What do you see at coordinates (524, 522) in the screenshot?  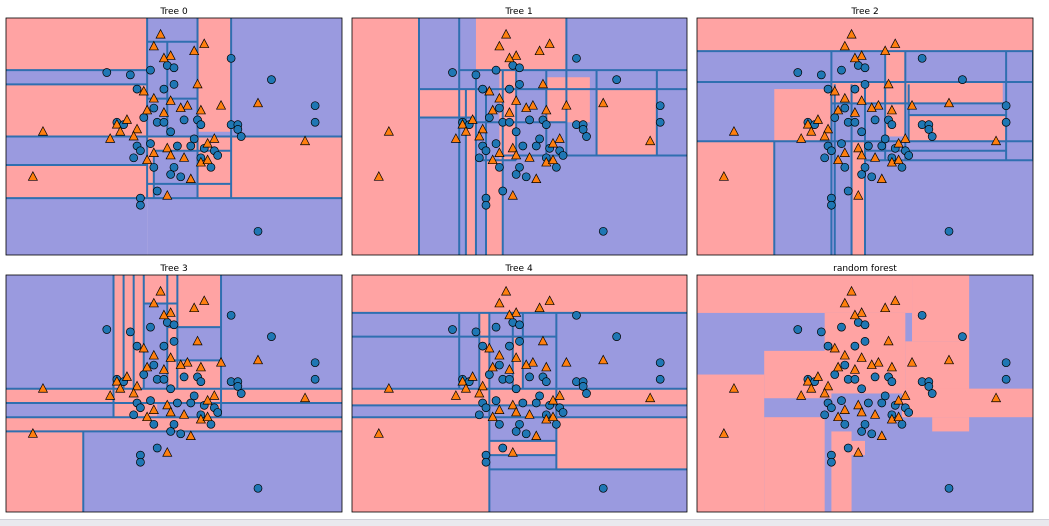 I see `window-bottom-edge` at bounding box center [524, 522].